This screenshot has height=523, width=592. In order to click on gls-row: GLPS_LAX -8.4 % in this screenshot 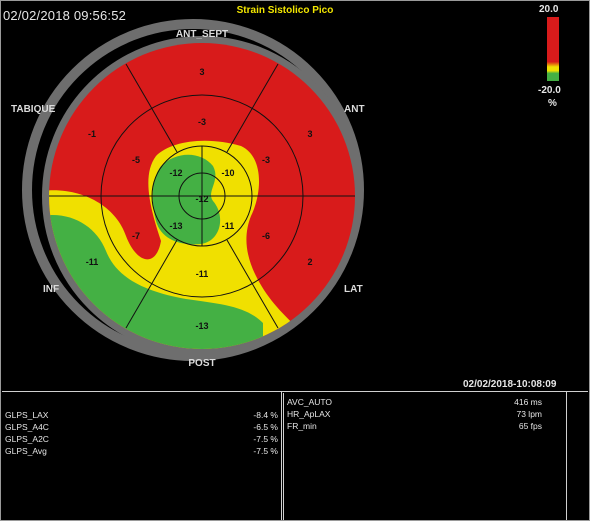, I will do `click(141, 415)`.